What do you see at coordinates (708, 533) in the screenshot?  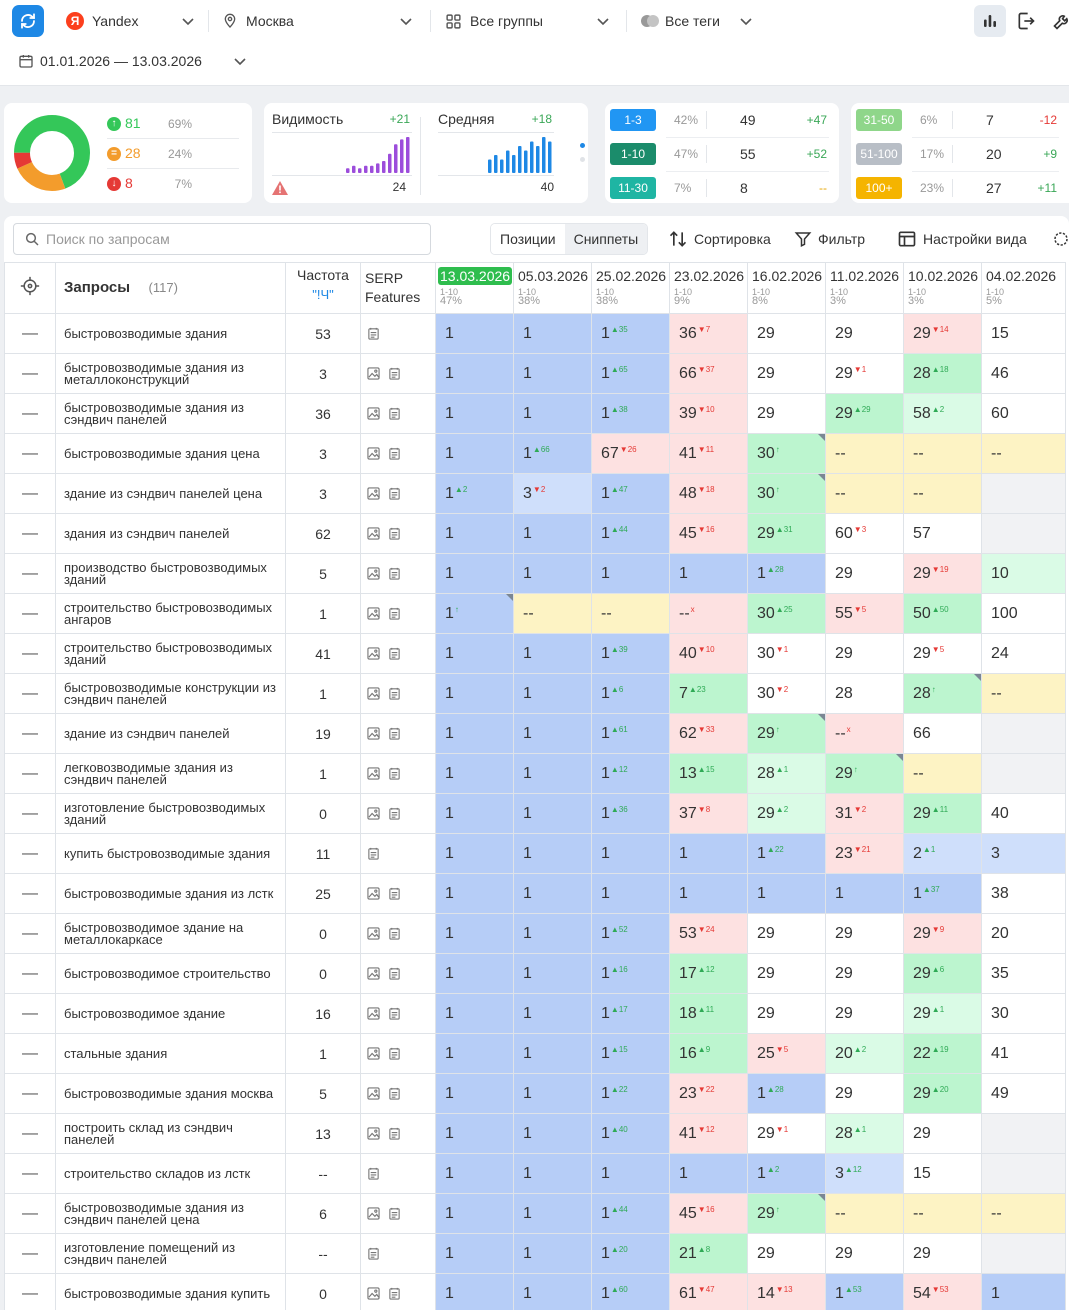 I see `position-cell: 45▼16` at bounding box center [708, 533].